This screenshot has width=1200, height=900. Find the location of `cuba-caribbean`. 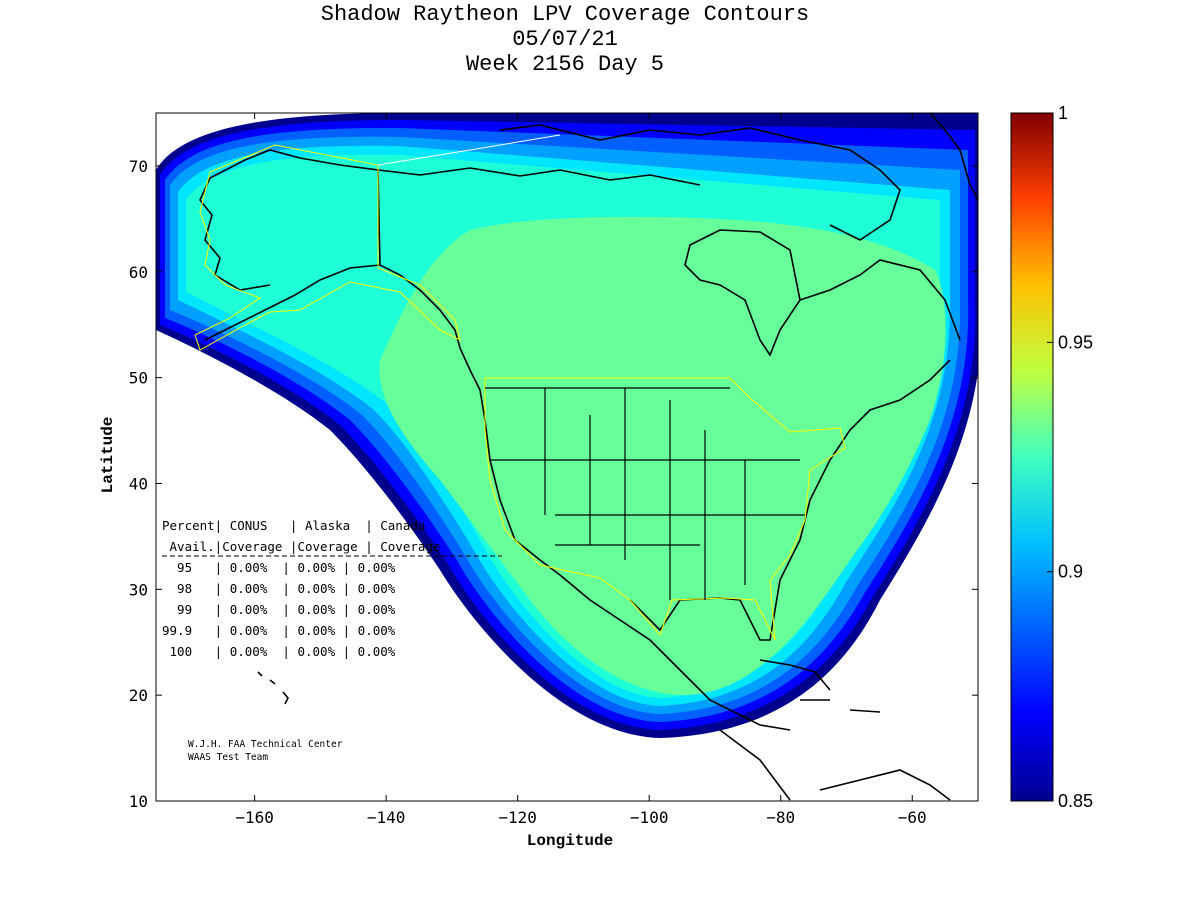

cuba-caribbean is located at coordinates (820, 686).